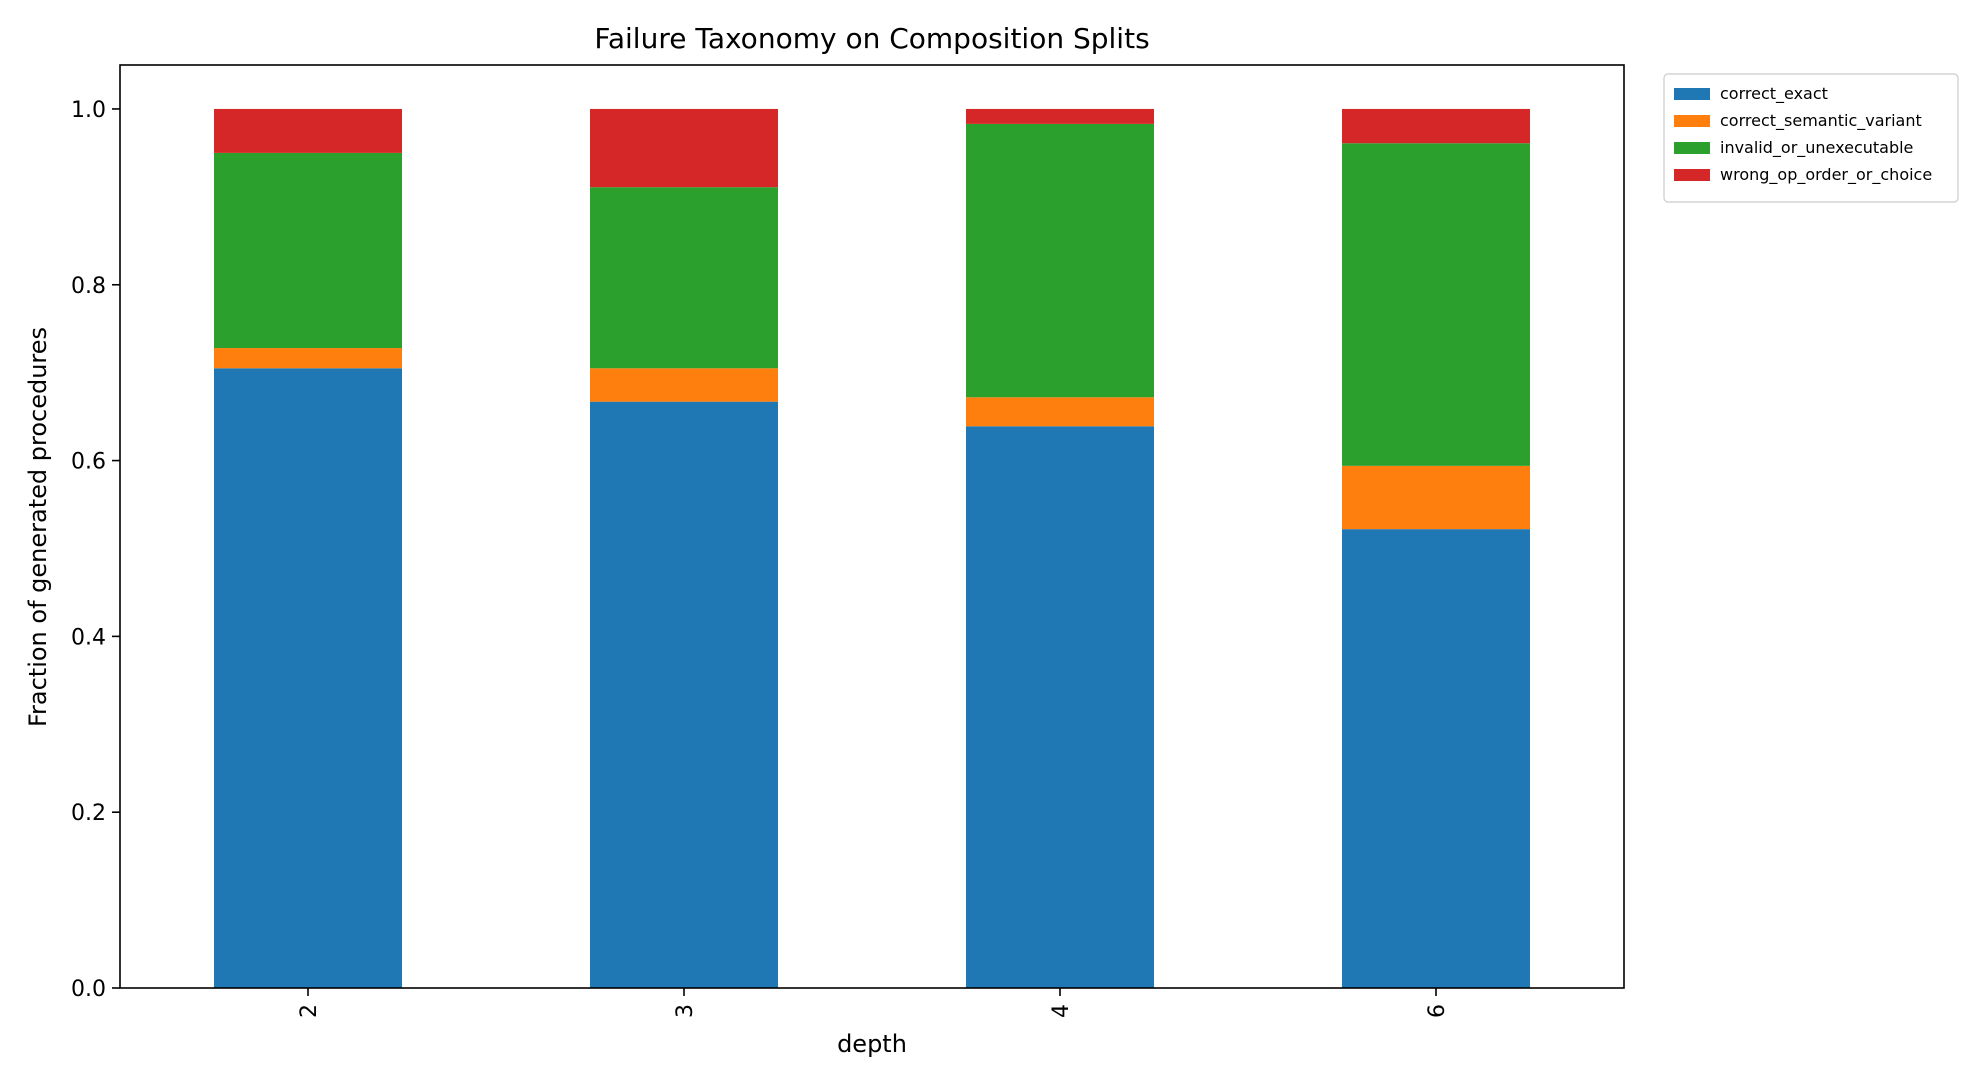 This screenshot has width=1980, height=1080. Describe the element at coordinates (309, 1011) in the screenshot. I see `x-tick-label: 2` at that location.